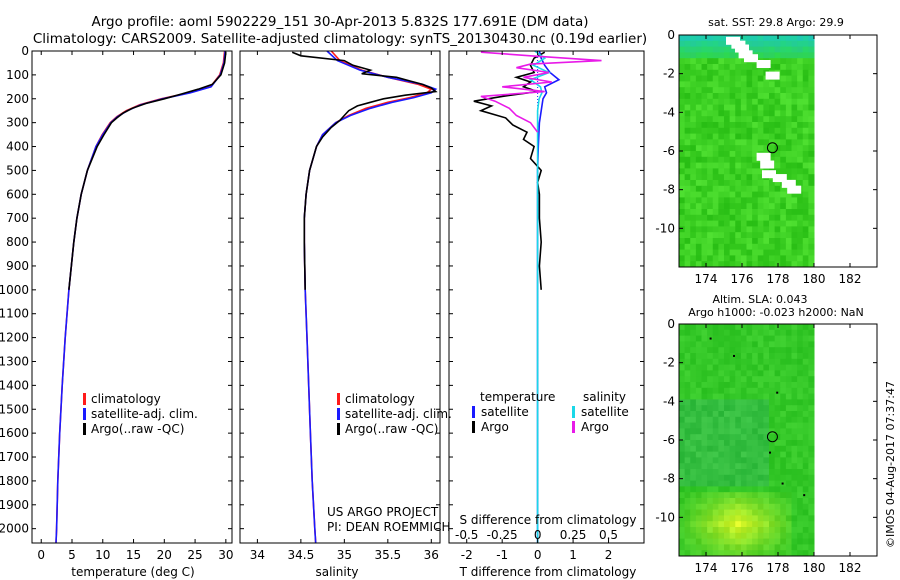 The width and height of the screenshot is (900, 580). What do you see at coordinates (573, 555) in the screenshot?
I see `x-tick-label: 1` at bounding box center [573, 555].